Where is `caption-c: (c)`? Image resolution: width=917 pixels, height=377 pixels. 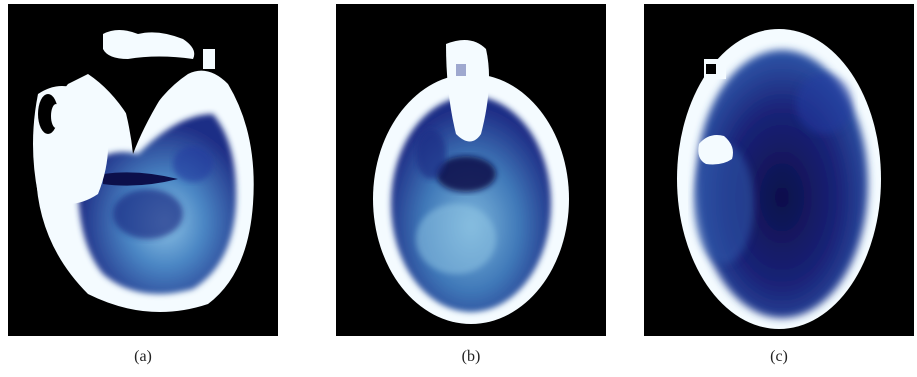
caption-c: (c) is located at coordinates (779, 356).